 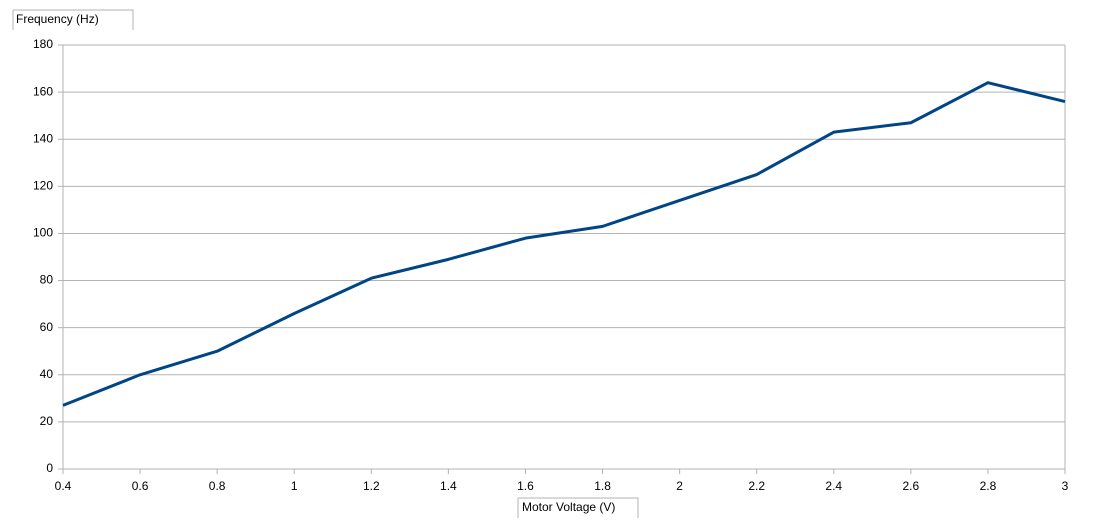 What do you see at coordinates (602, 486) in the screenshot?
I see `x-tick-label: 1.8` at bounding box center [602, 486].